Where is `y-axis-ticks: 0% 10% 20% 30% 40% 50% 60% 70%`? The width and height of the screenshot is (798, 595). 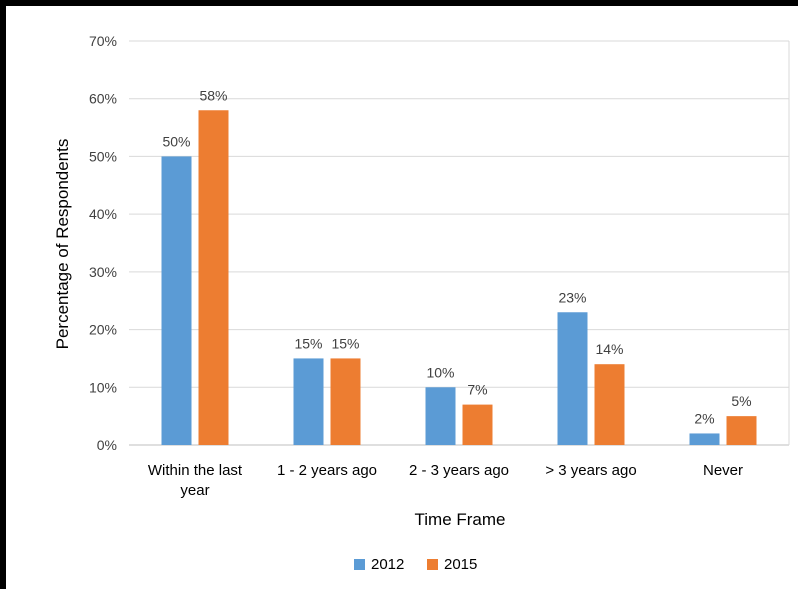 y-axis-ticks: 0% 10% 20% 30% 40% 50% 60% 70% is located at coordinates (103, 243).